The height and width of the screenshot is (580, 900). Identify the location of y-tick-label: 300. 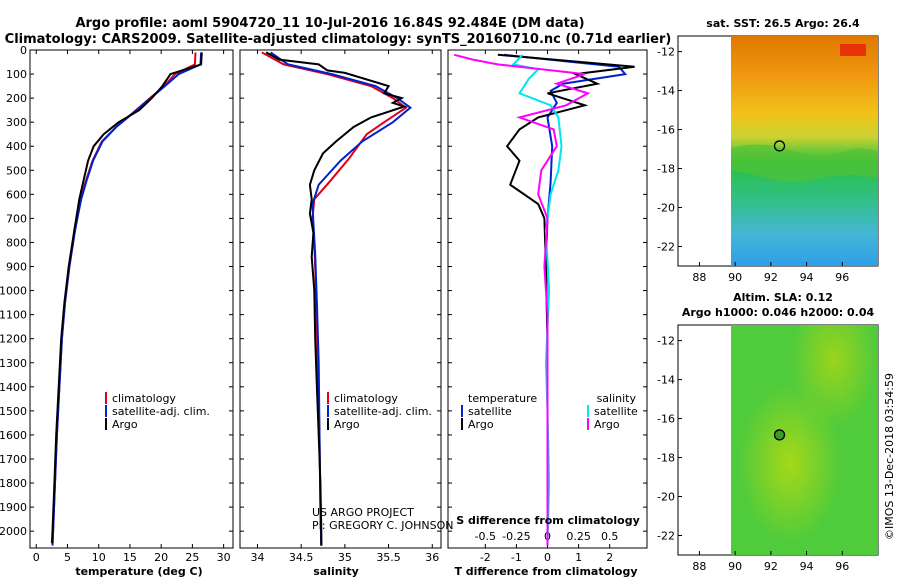
(16, 122).